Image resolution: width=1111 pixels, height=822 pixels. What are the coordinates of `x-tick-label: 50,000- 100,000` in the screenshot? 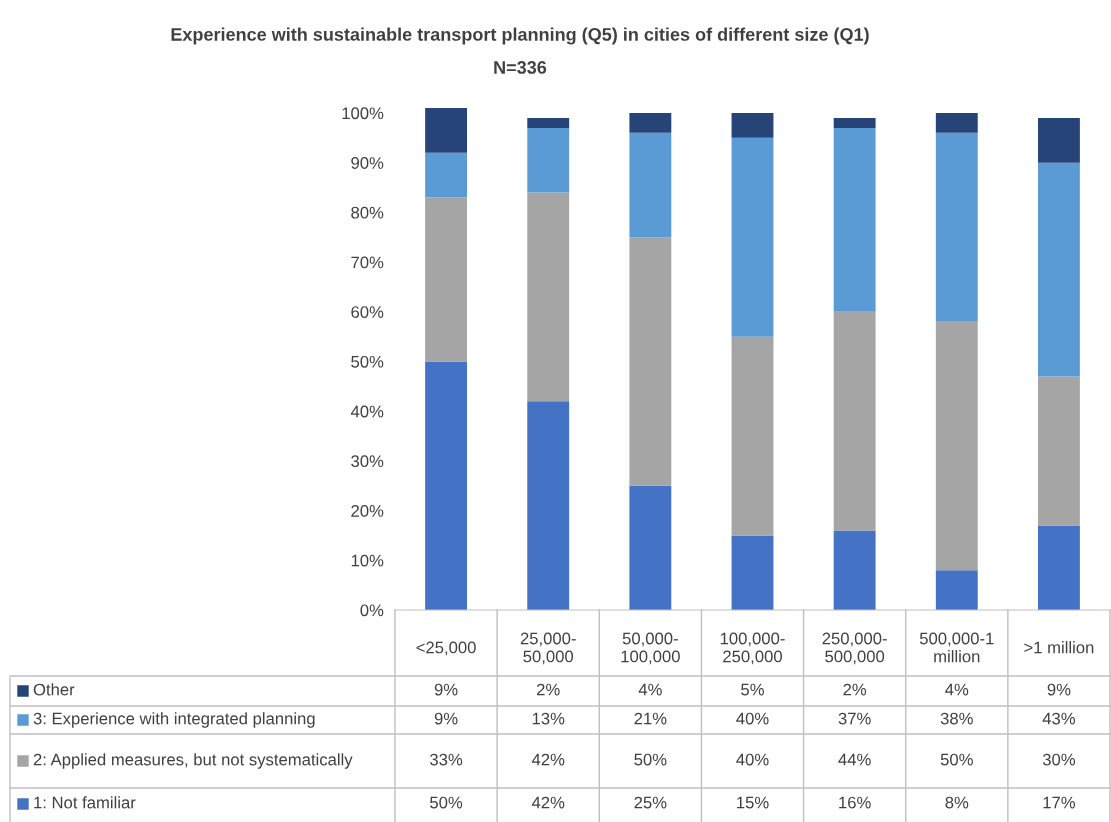 It's located at (650, 648).